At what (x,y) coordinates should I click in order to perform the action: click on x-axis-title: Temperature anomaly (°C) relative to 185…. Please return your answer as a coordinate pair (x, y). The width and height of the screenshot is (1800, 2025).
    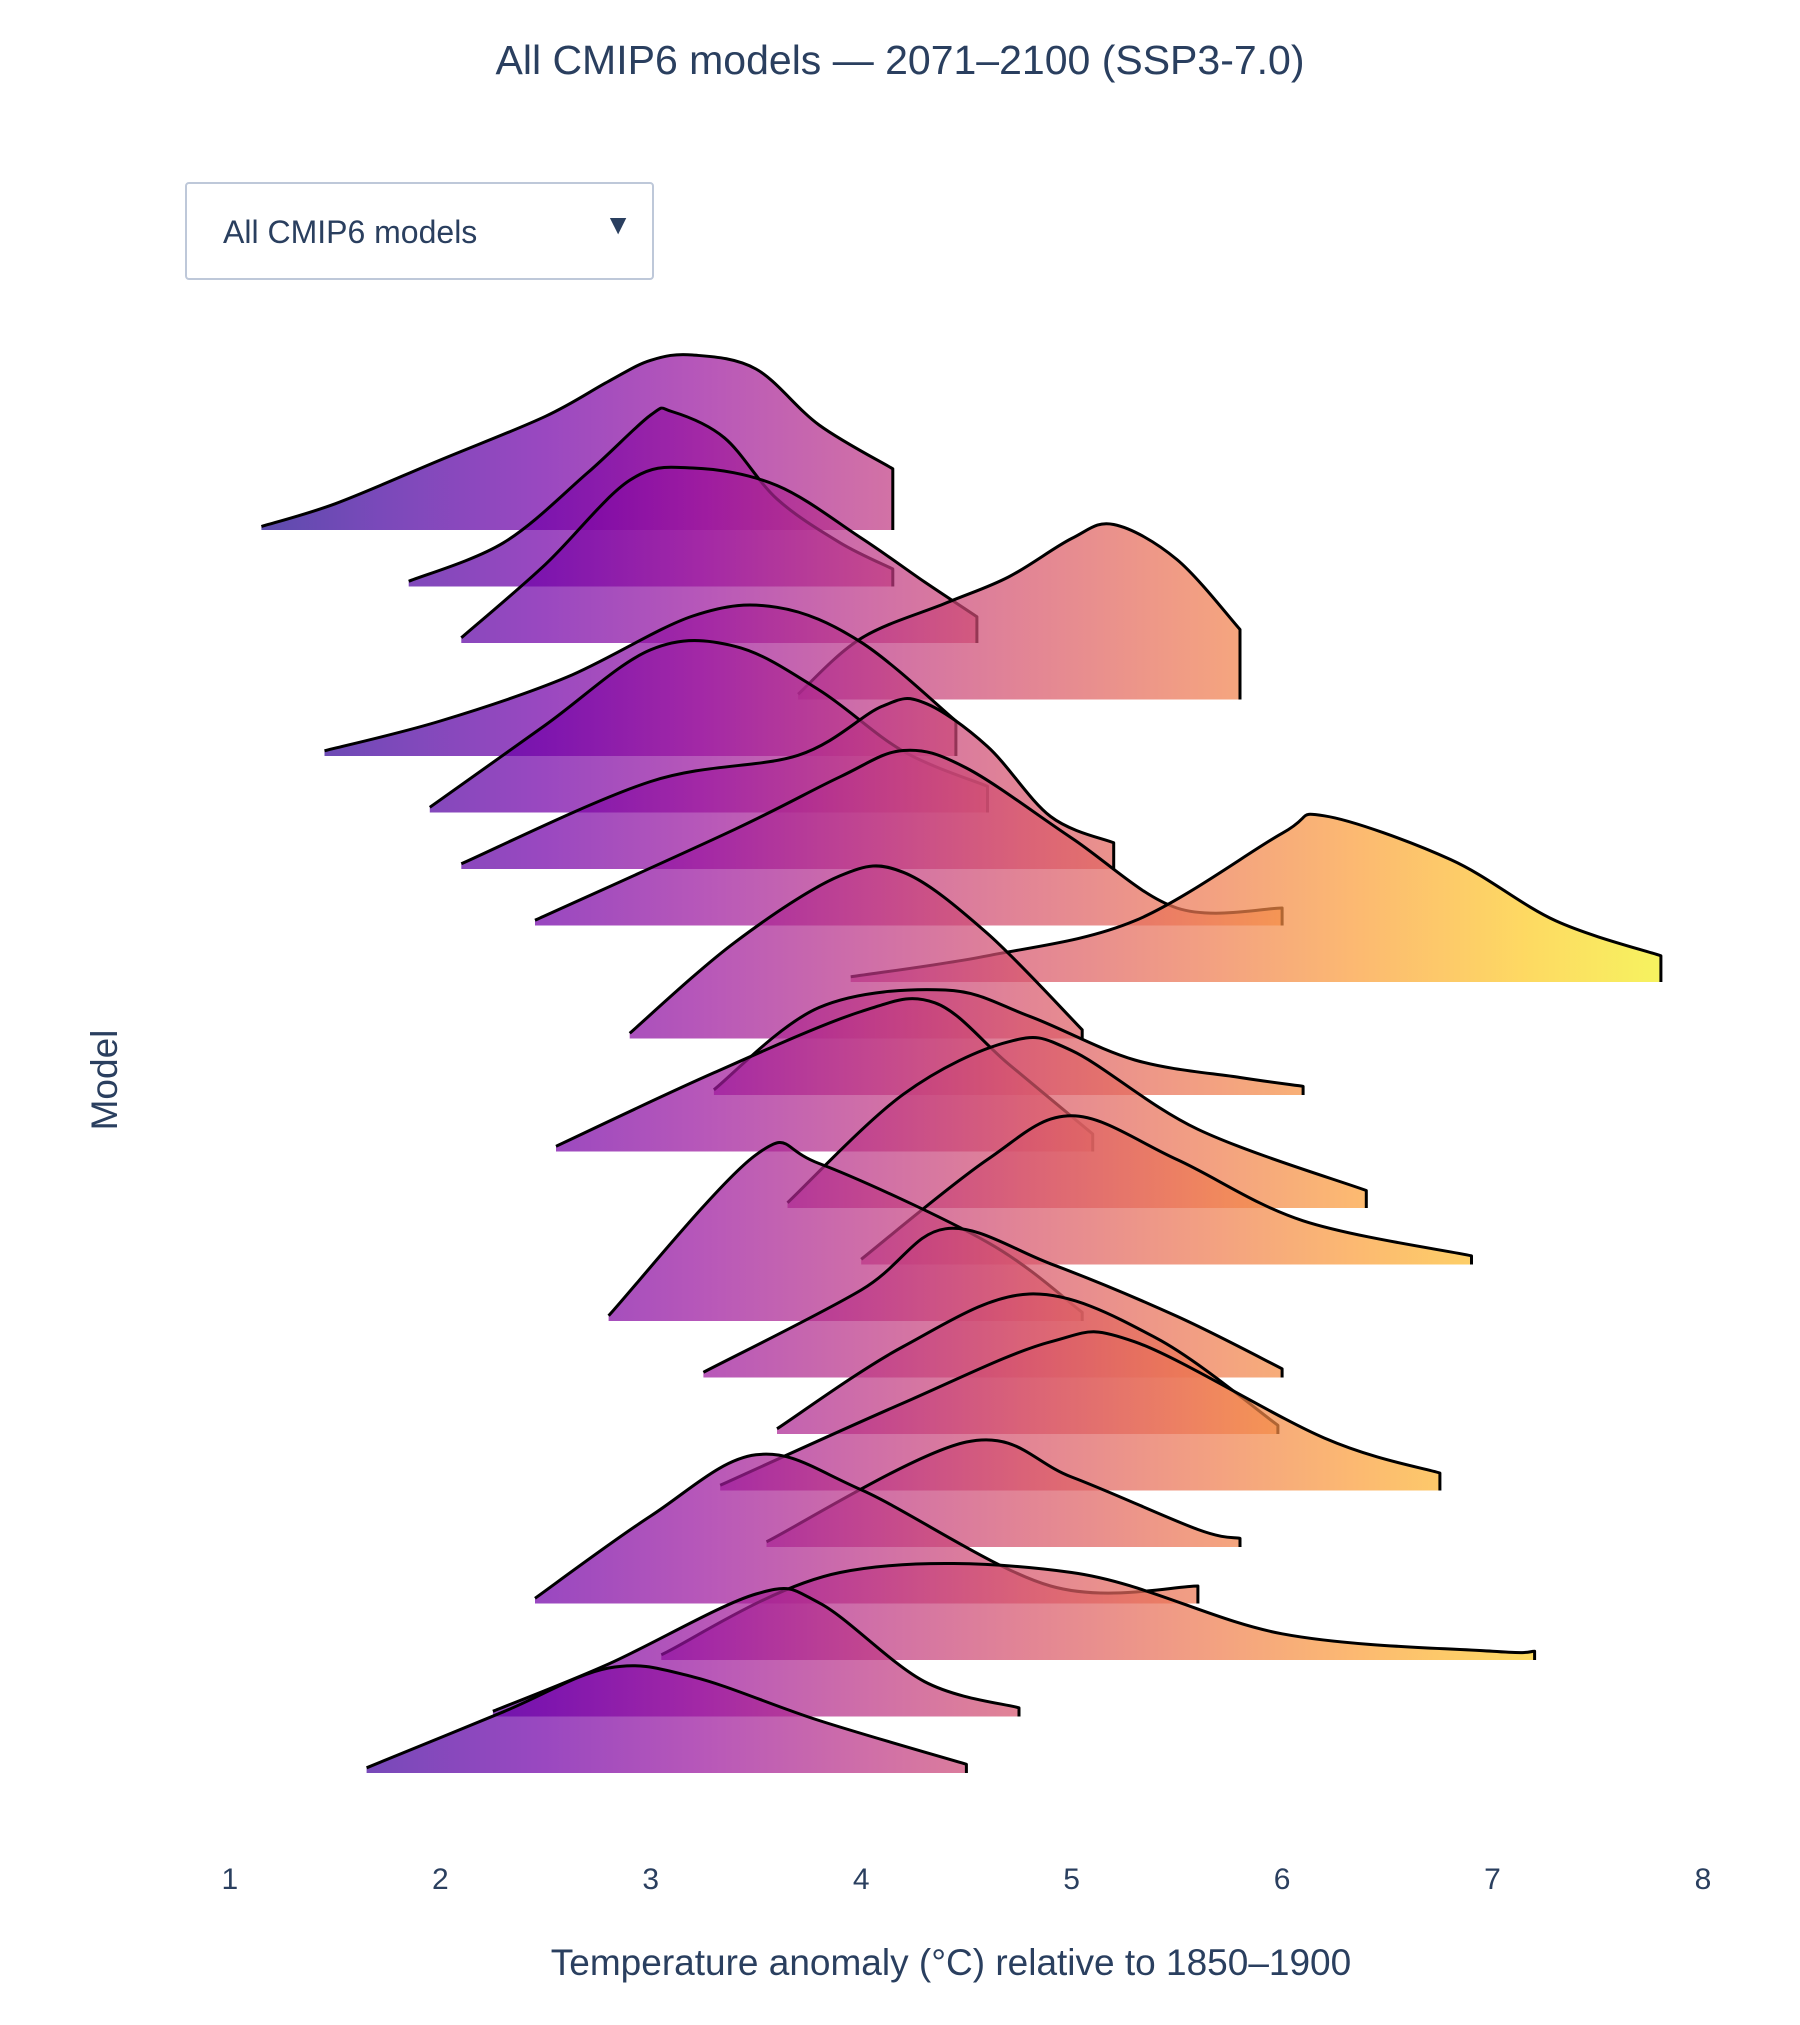
    Looking at the image, I should click on (951, 1962).